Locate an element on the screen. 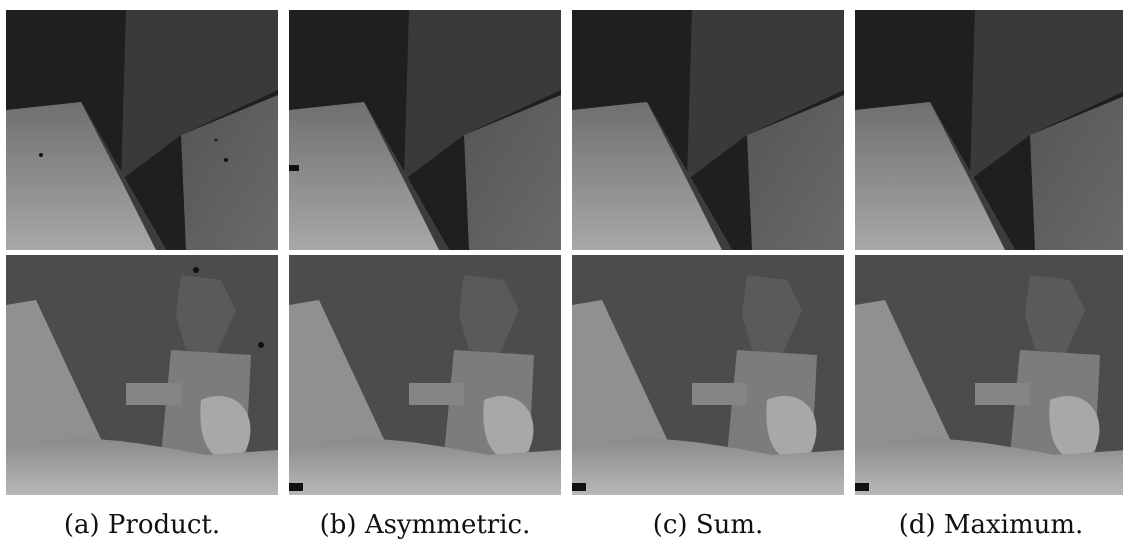 The image size is (1123, 543). disparity-image-bottom-d is located at coordinates (989, 375).